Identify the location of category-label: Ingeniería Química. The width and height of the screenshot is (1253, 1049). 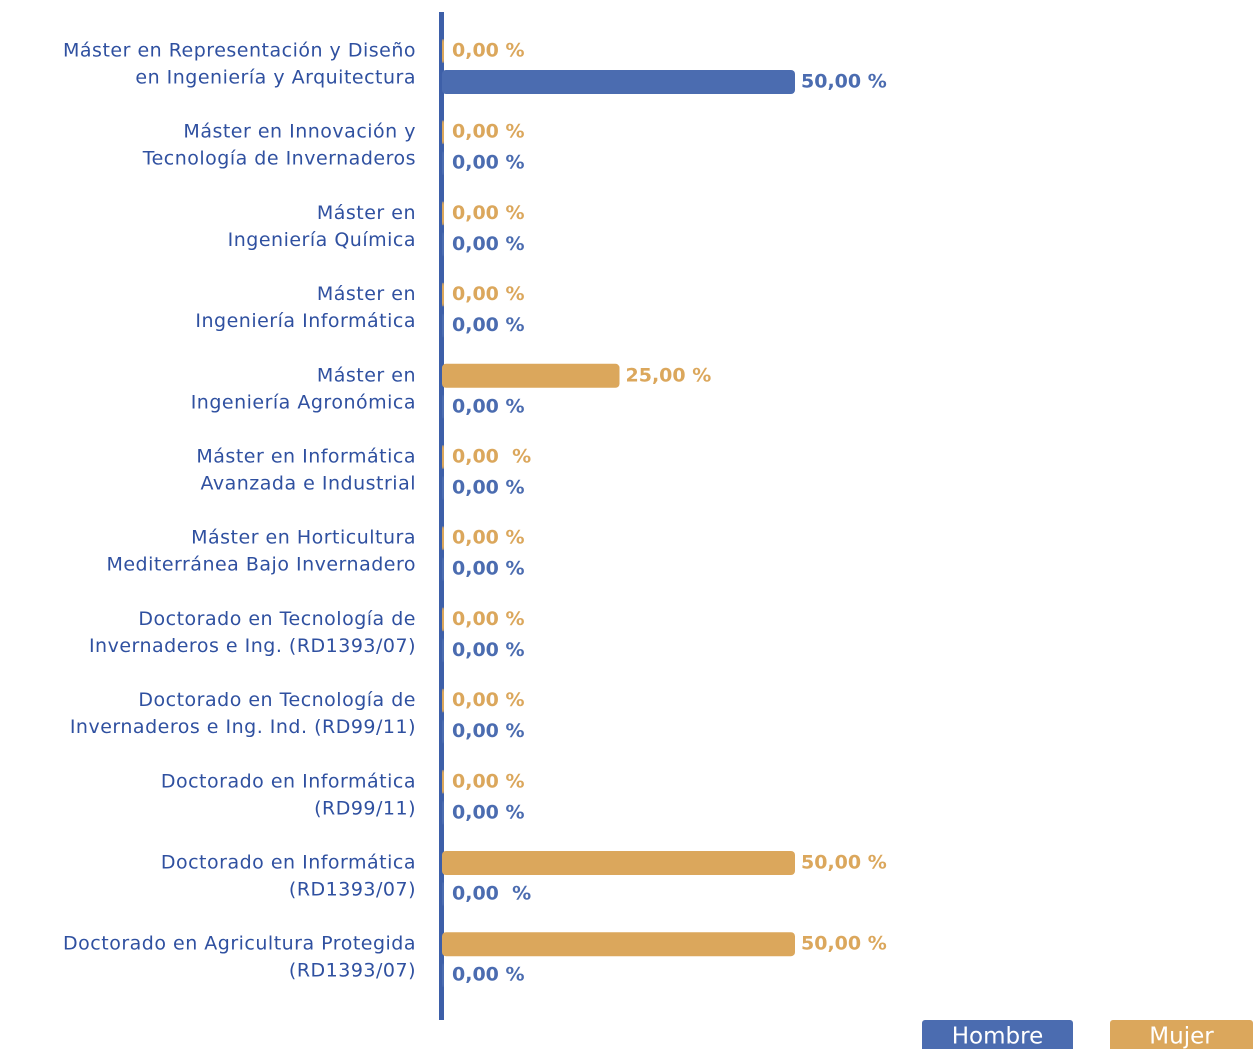
(322, 240).